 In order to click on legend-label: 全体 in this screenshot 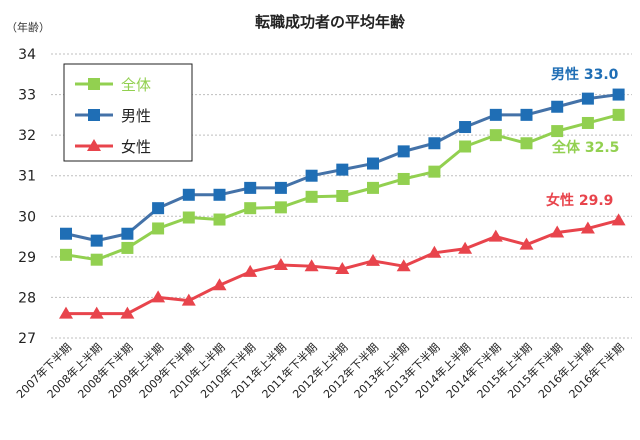, I will do `click(136, 85)`.